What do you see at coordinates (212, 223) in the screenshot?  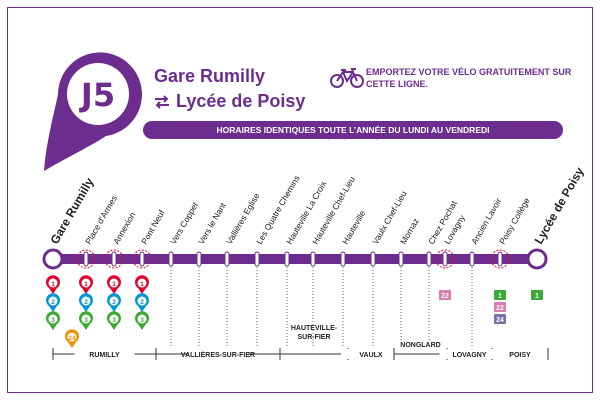 I see `stop-label: Vers le Nant` at bounding box center [212, 223].